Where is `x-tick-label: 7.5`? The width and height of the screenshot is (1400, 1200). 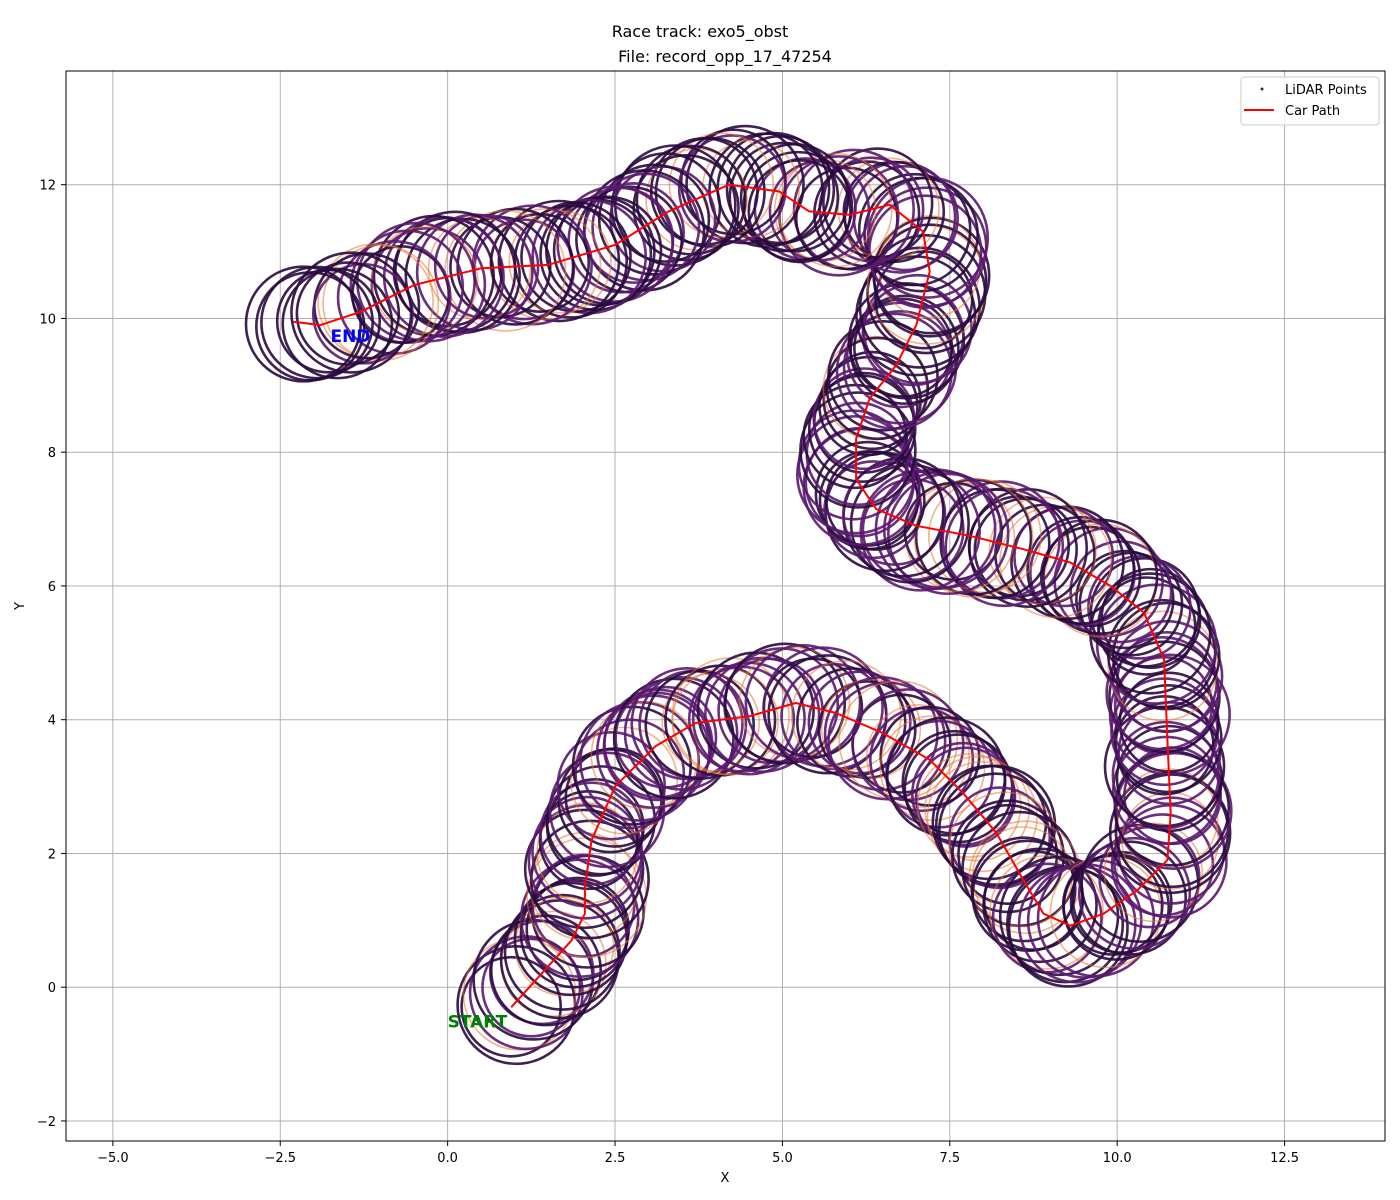 x-tick-label: 7.5 is located at coordinates (949, 1158).